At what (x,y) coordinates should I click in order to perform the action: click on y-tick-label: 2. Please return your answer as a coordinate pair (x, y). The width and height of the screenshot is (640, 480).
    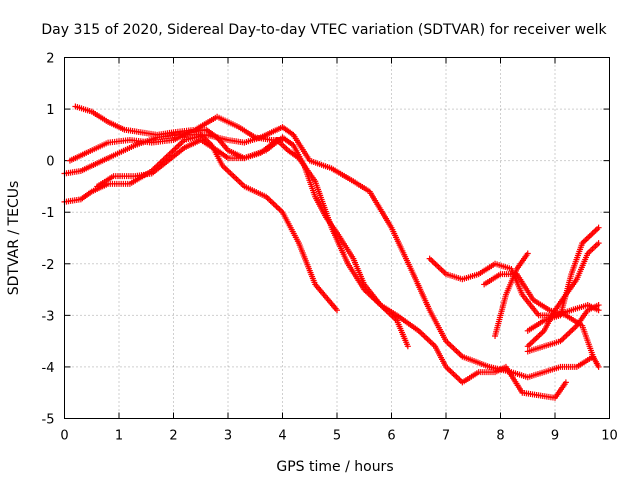
    Looking at the image, I should click on (50, 59).